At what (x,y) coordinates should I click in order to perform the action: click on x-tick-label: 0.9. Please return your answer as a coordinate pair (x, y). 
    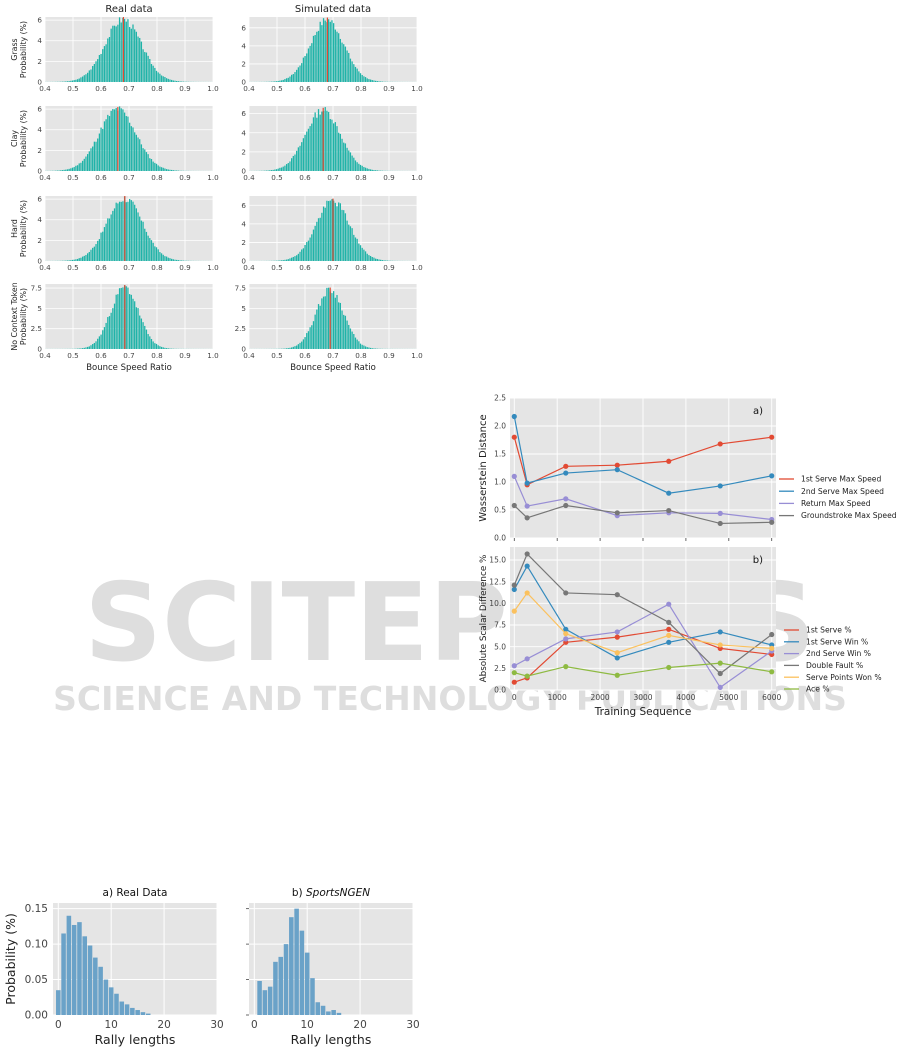
    Looking at the image, I should click on (185, 88).